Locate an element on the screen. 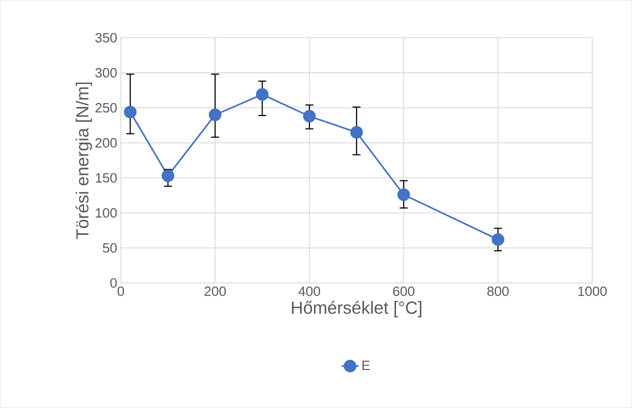 This screenshot has height=408, width=632. y-tick-label: 0 is located at coordinates (113, 283).